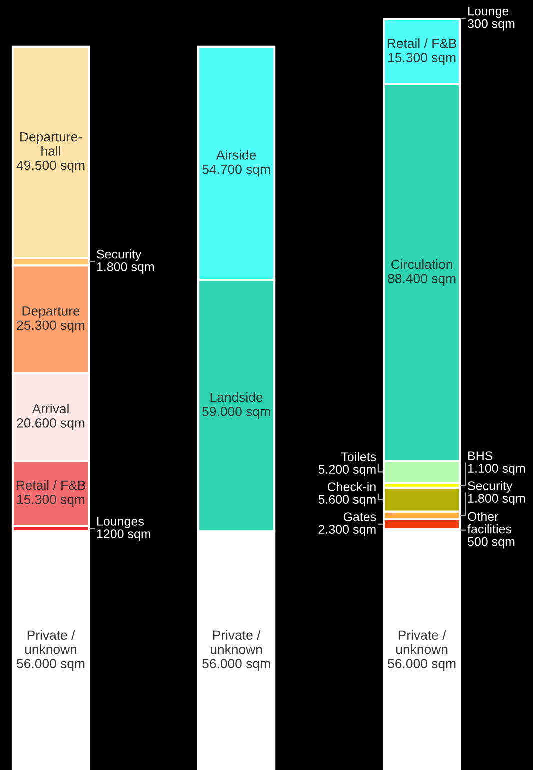  What do you see at coordinates (236, 170) in the screenshot?
I see `data-label: 54.700 sqm` at bounding box center [236, 170].